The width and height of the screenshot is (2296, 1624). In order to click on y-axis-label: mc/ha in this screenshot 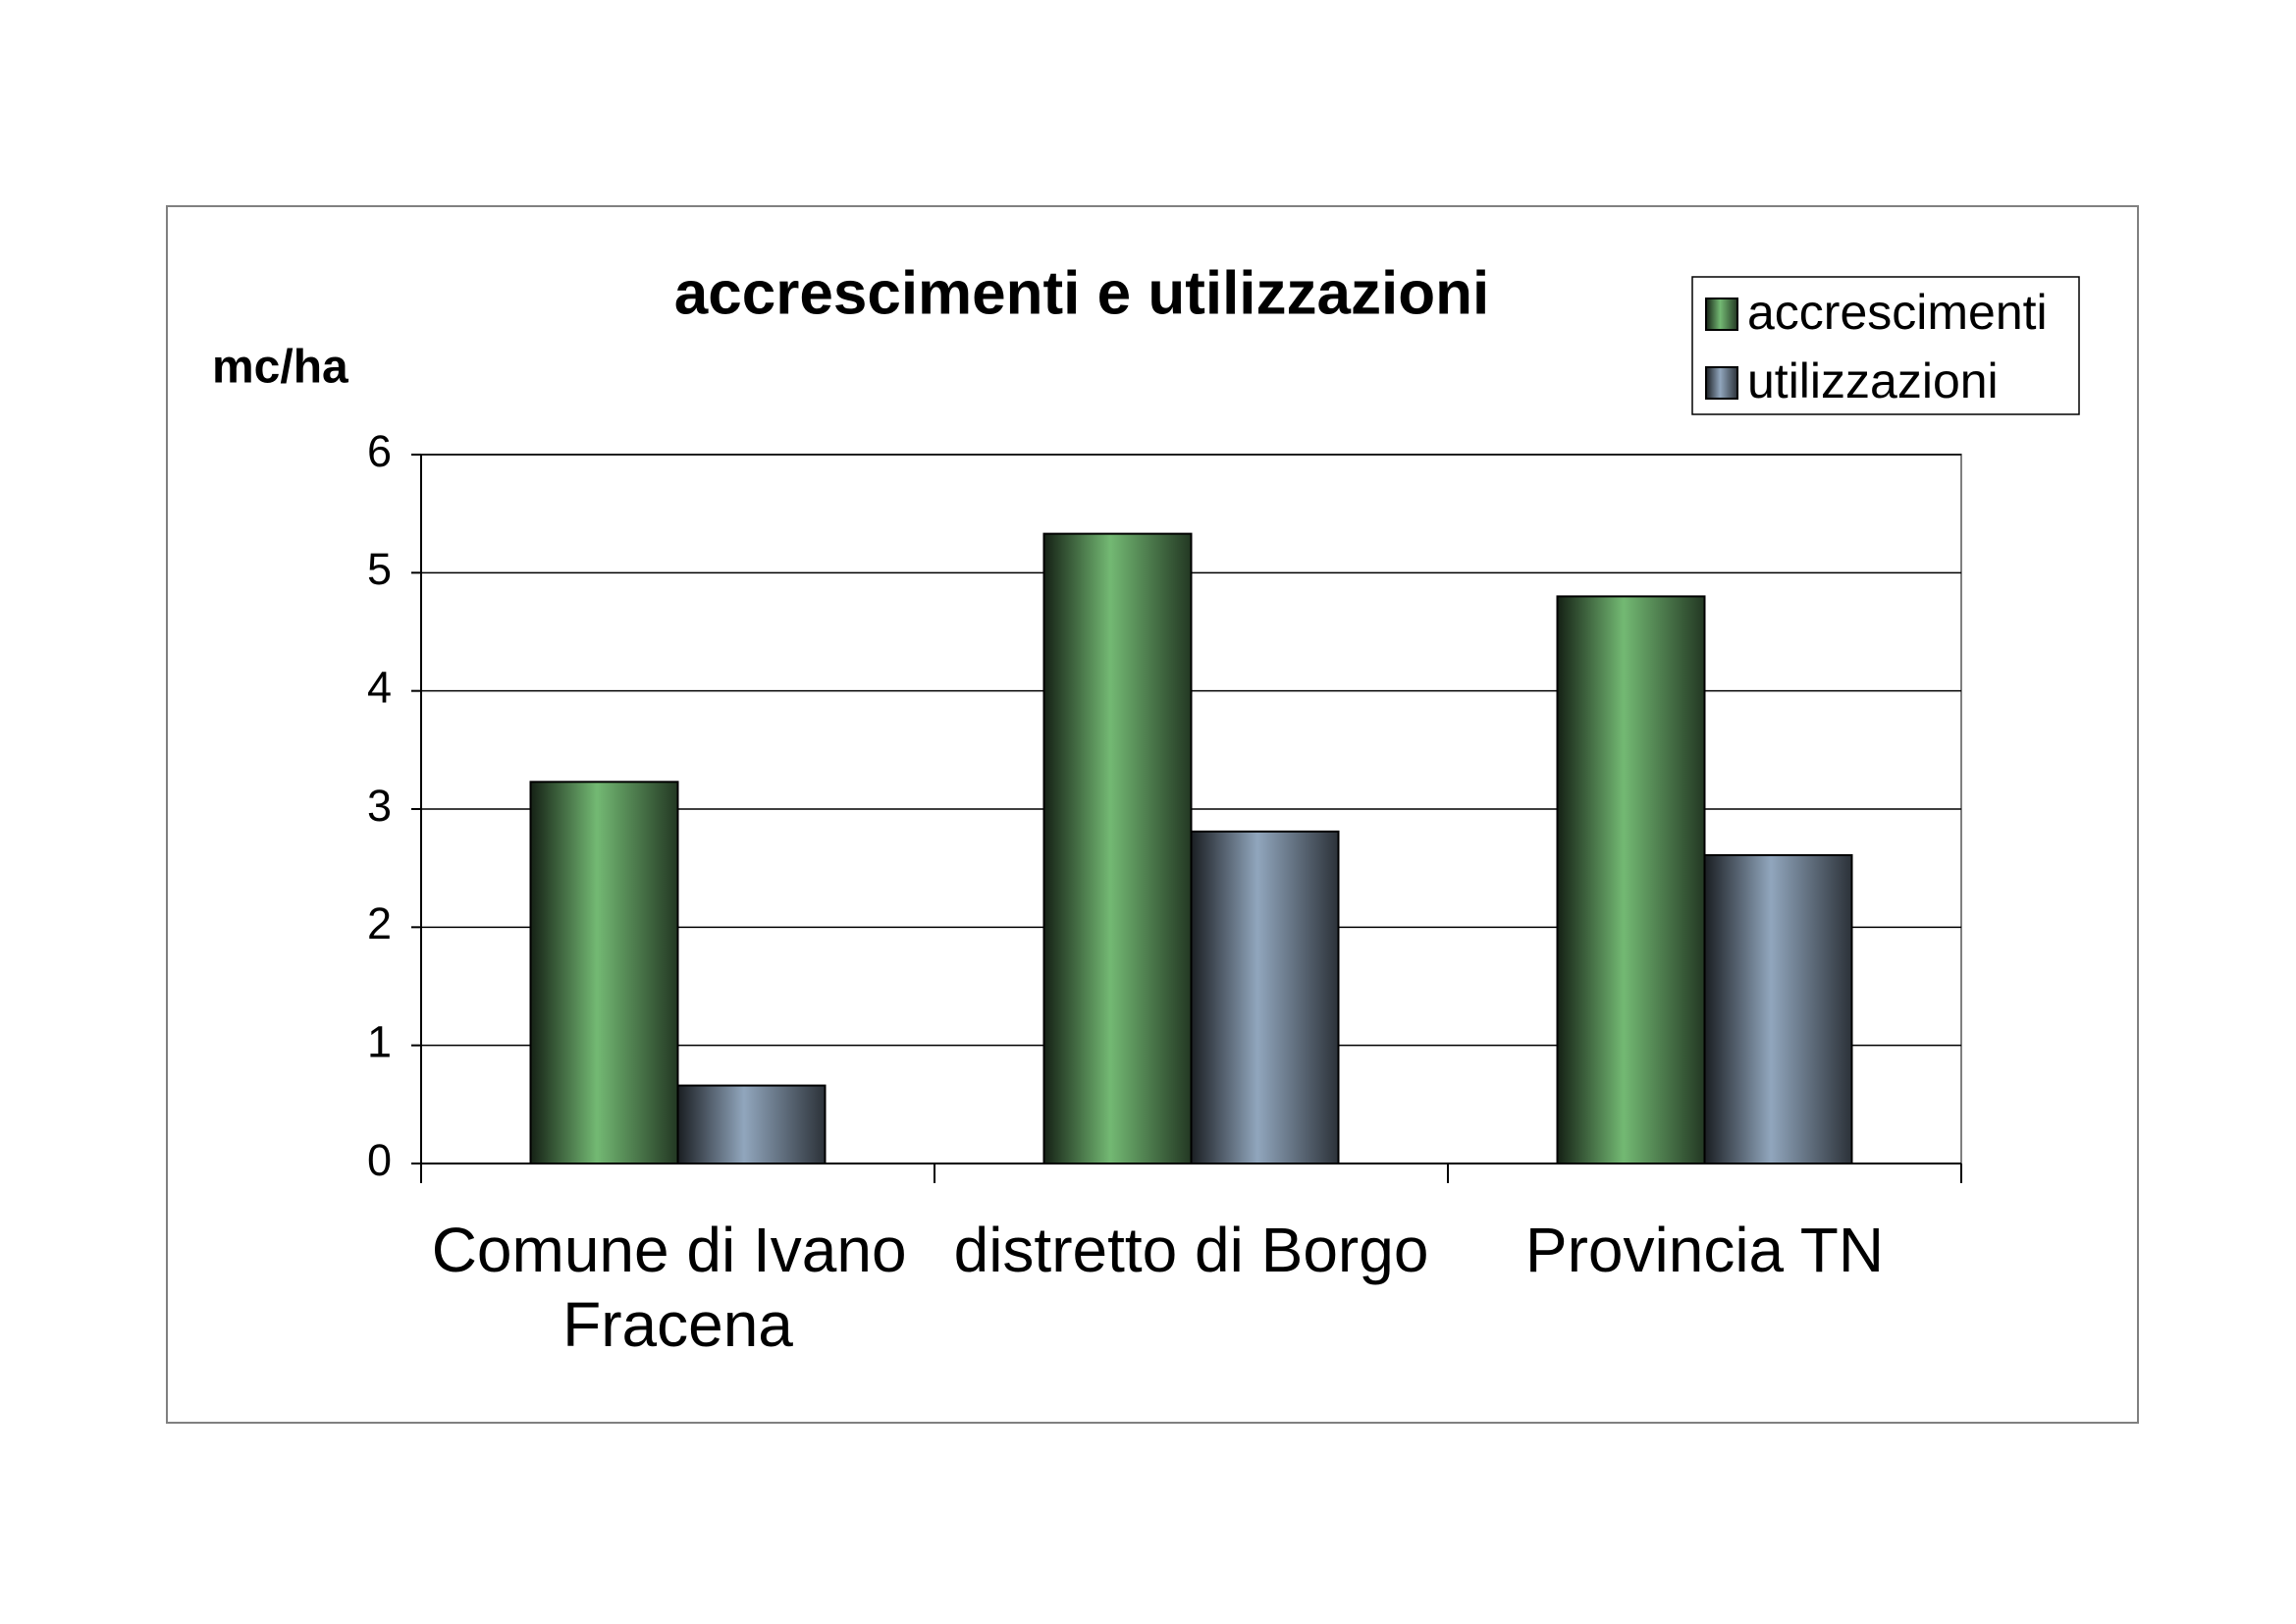, I will do `click(280, 368)`.